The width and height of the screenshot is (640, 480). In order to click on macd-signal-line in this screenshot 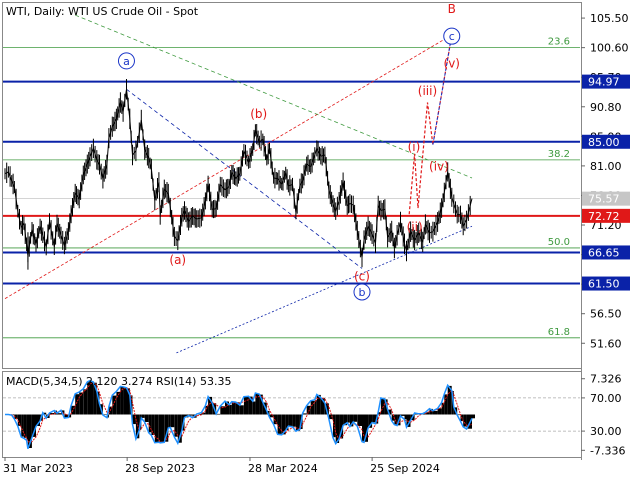, I will do `click(239, 412)`.